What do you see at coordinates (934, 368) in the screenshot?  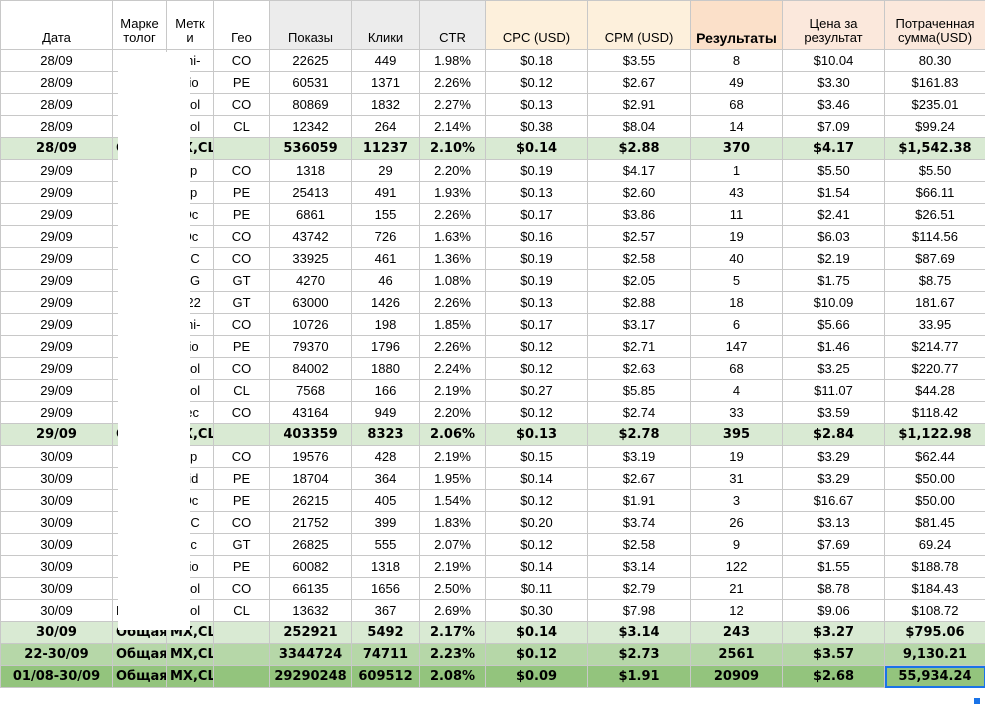 I see `cell-spent: $220.77` at bounding box center [934, 368].